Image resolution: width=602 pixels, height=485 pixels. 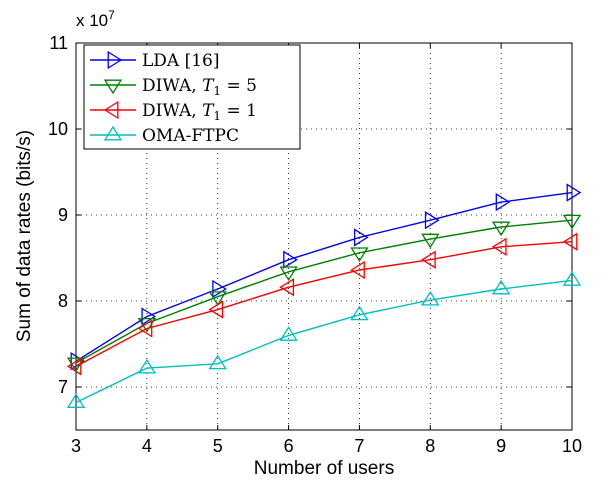 I want to click on y-axis-label: Sum of data rates (bits/s), so click(x=24, y=236).